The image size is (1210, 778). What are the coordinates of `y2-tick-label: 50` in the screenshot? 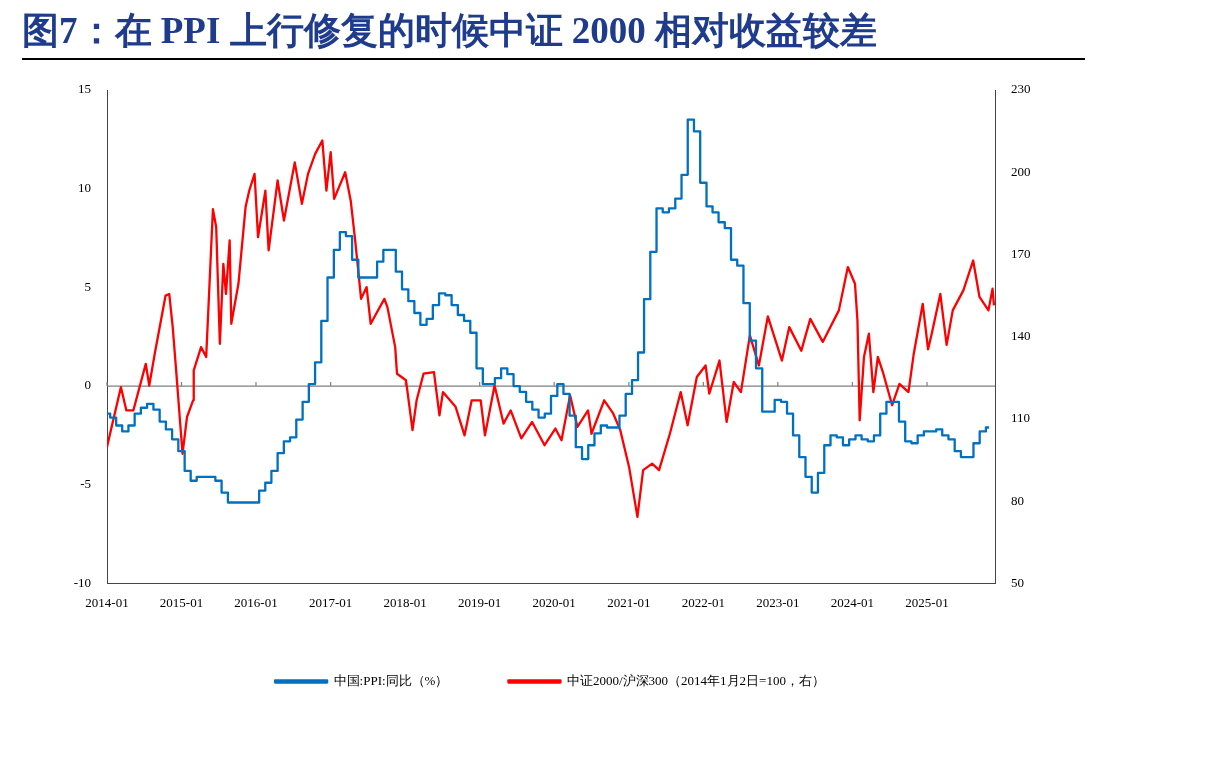 It's located at (1017, 582).